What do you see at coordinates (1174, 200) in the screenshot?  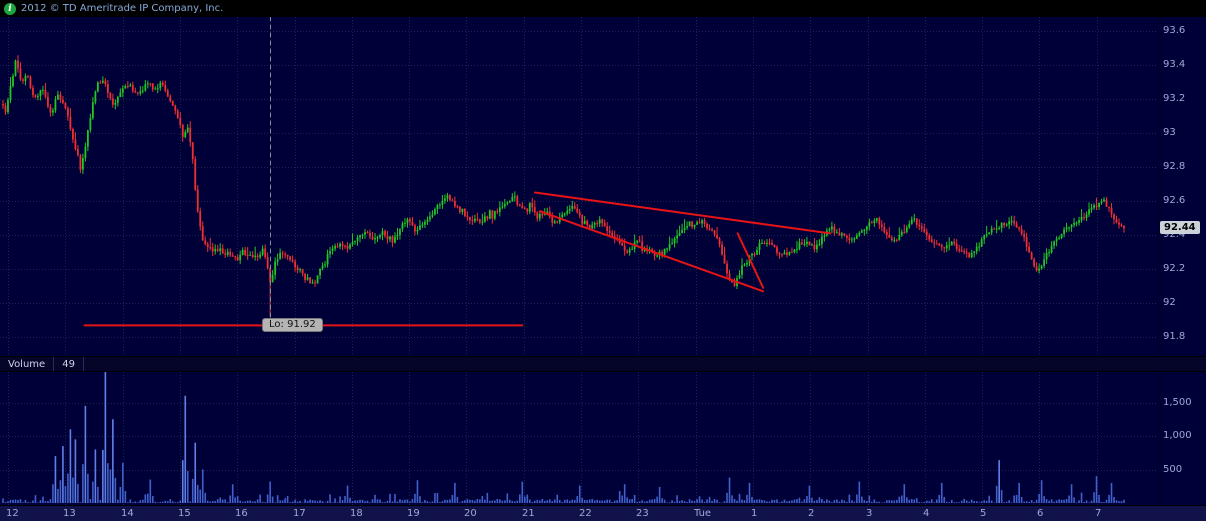 I see `price-tick-label: 92.6` at bounding box center [1174, 200].